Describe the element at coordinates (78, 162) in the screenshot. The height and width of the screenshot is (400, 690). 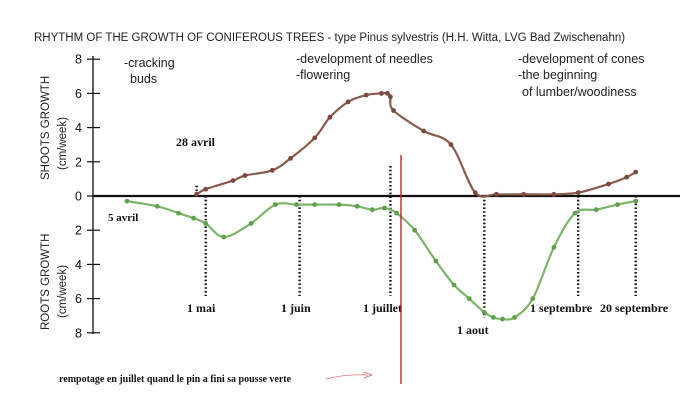
I see `y-tick-shoots-2-label: 2` at that location.